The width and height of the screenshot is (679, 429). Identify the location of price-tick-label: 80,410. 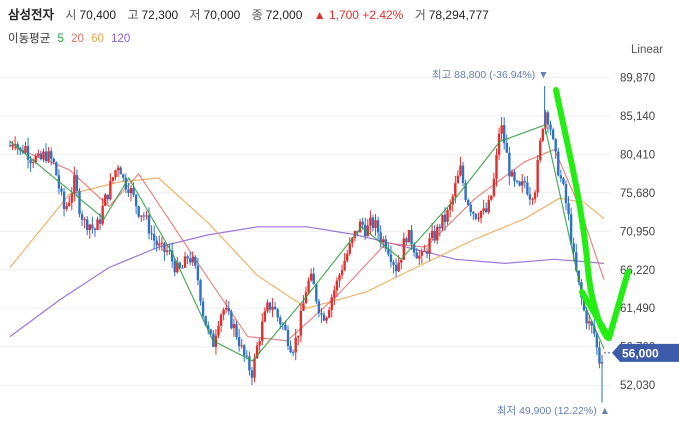
(637, 155).